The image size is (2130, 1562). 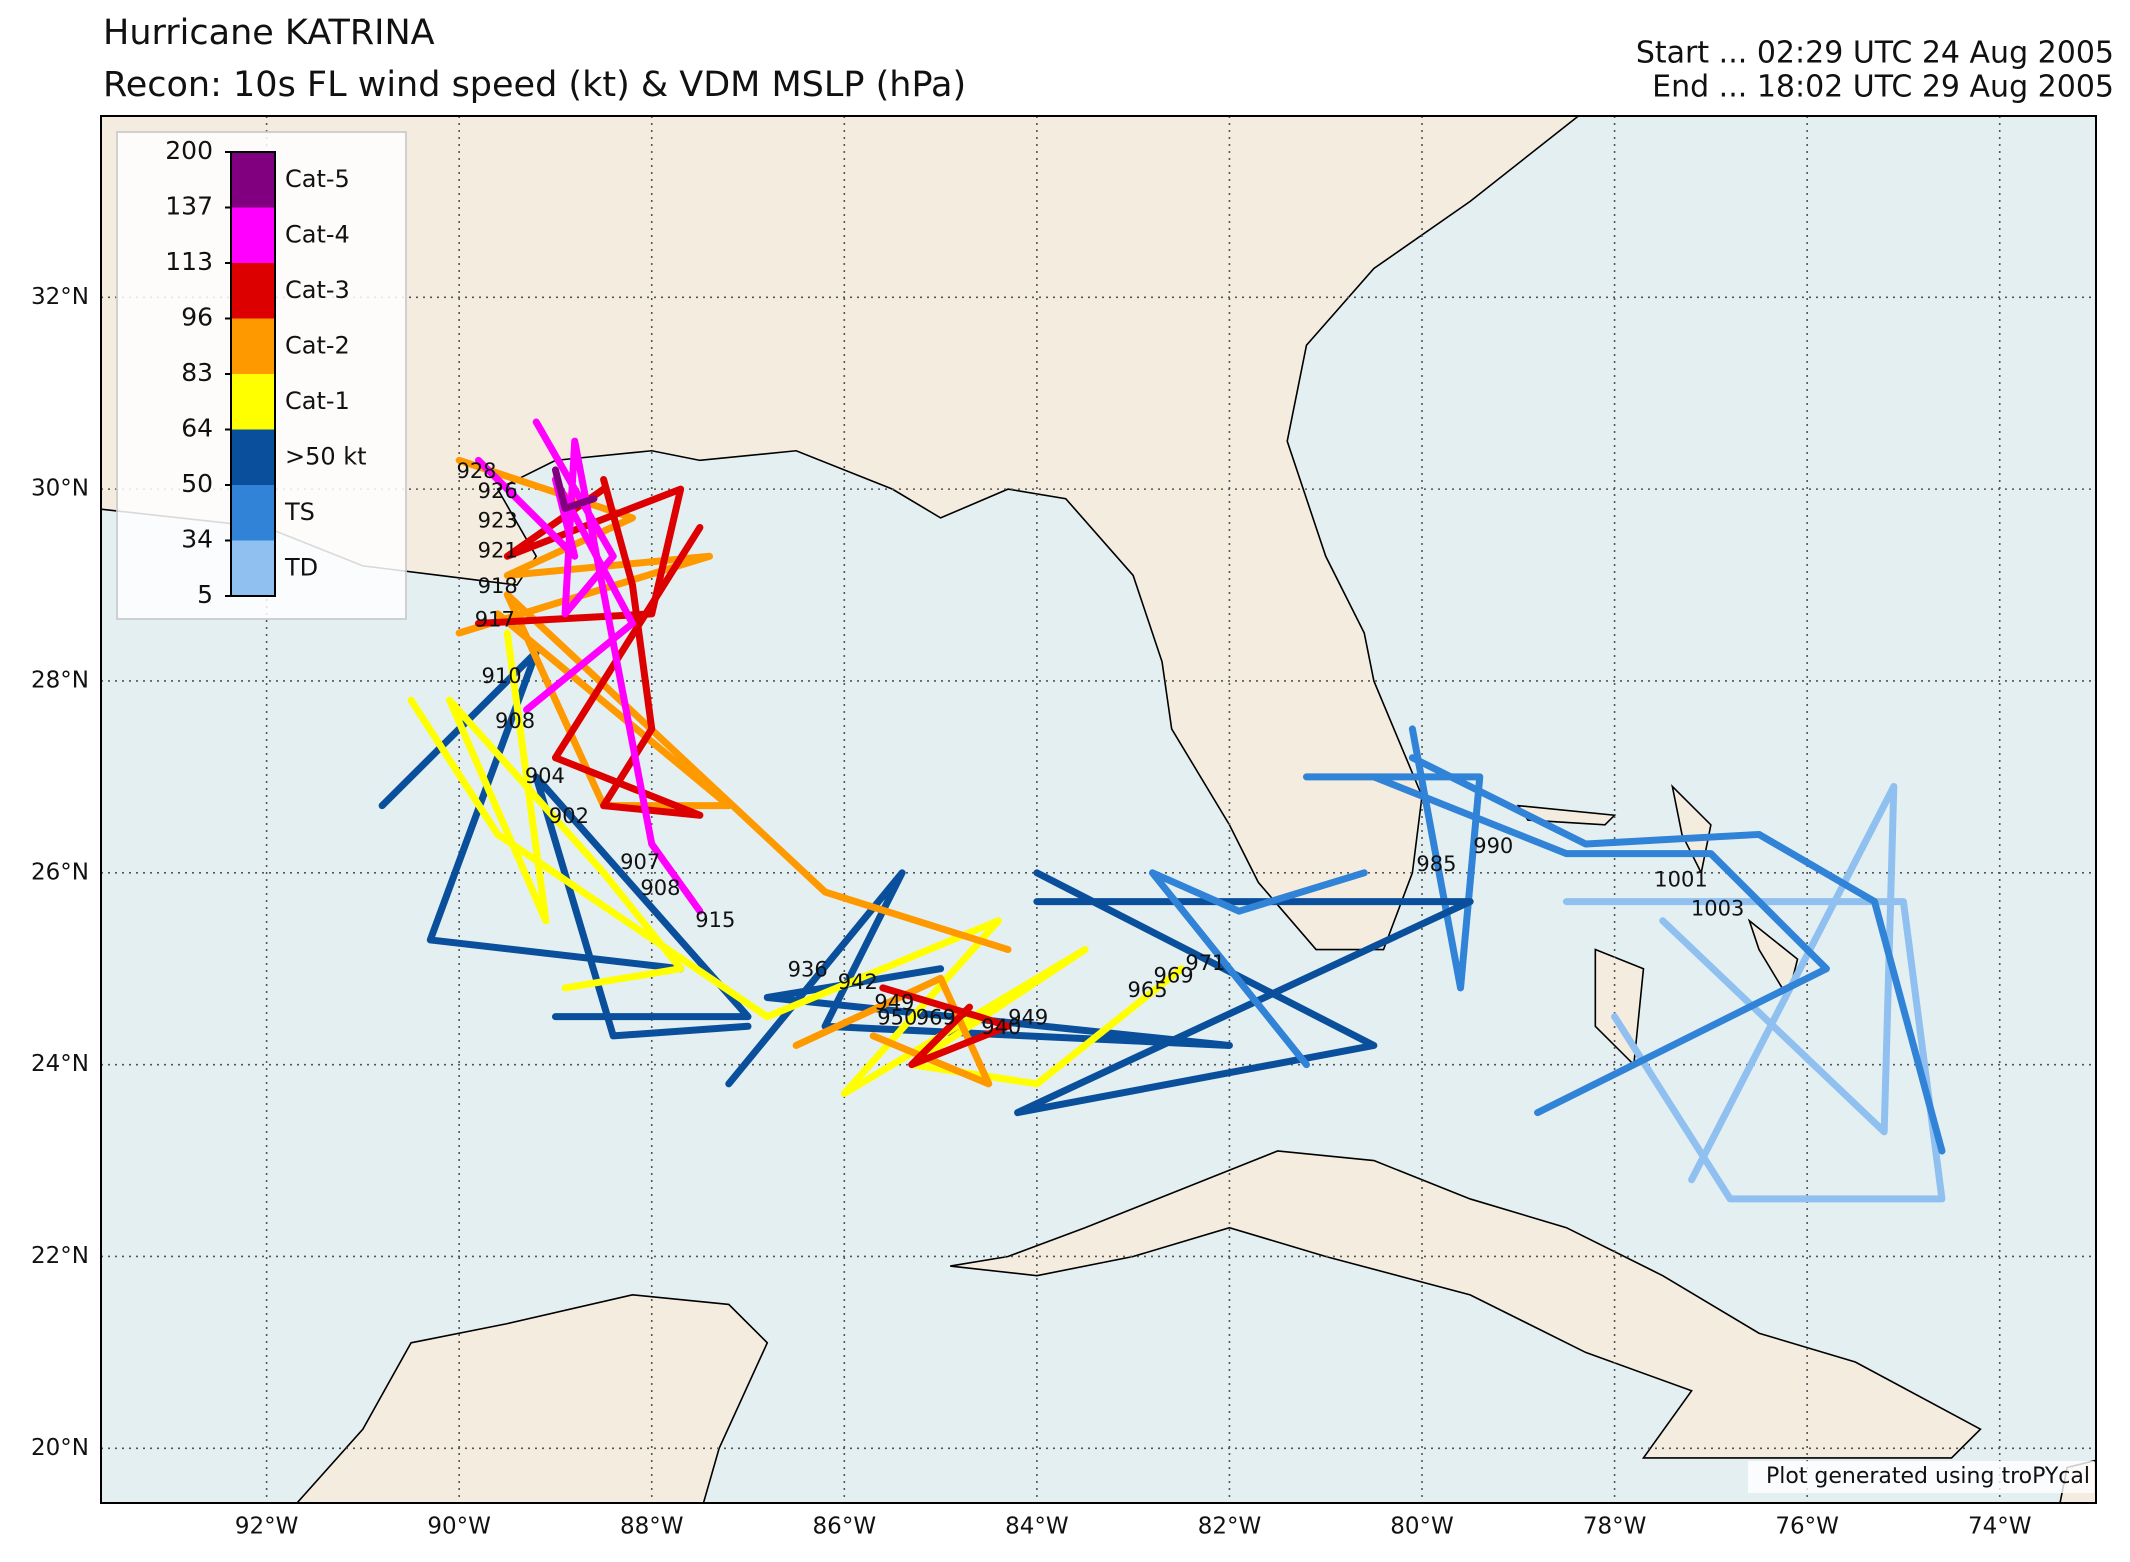 I want to click on y-tick-label: 24°N, so click(x=60, y=1064).